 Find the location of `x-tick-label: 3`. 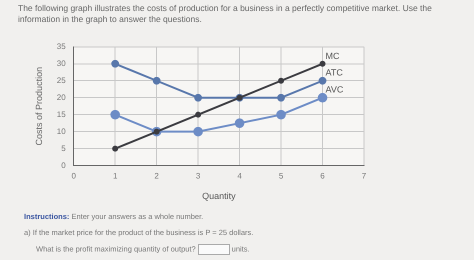

x-tick-label: 3 is located at coordinates (198, 176).